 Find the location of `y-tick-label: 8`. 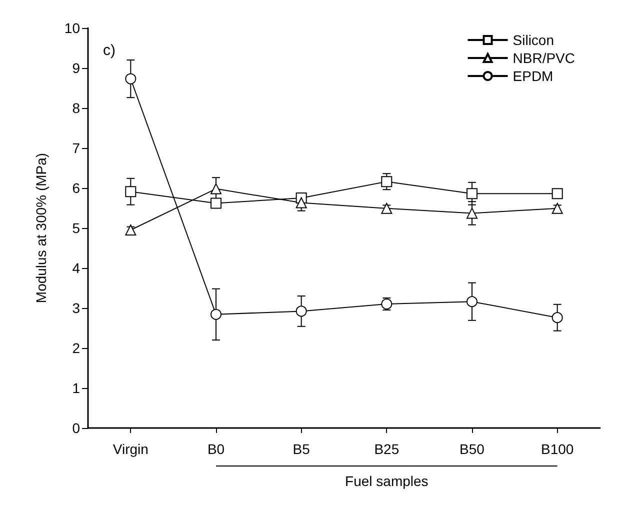

y-tick-label: 8 is located at coordinates (76, 108).